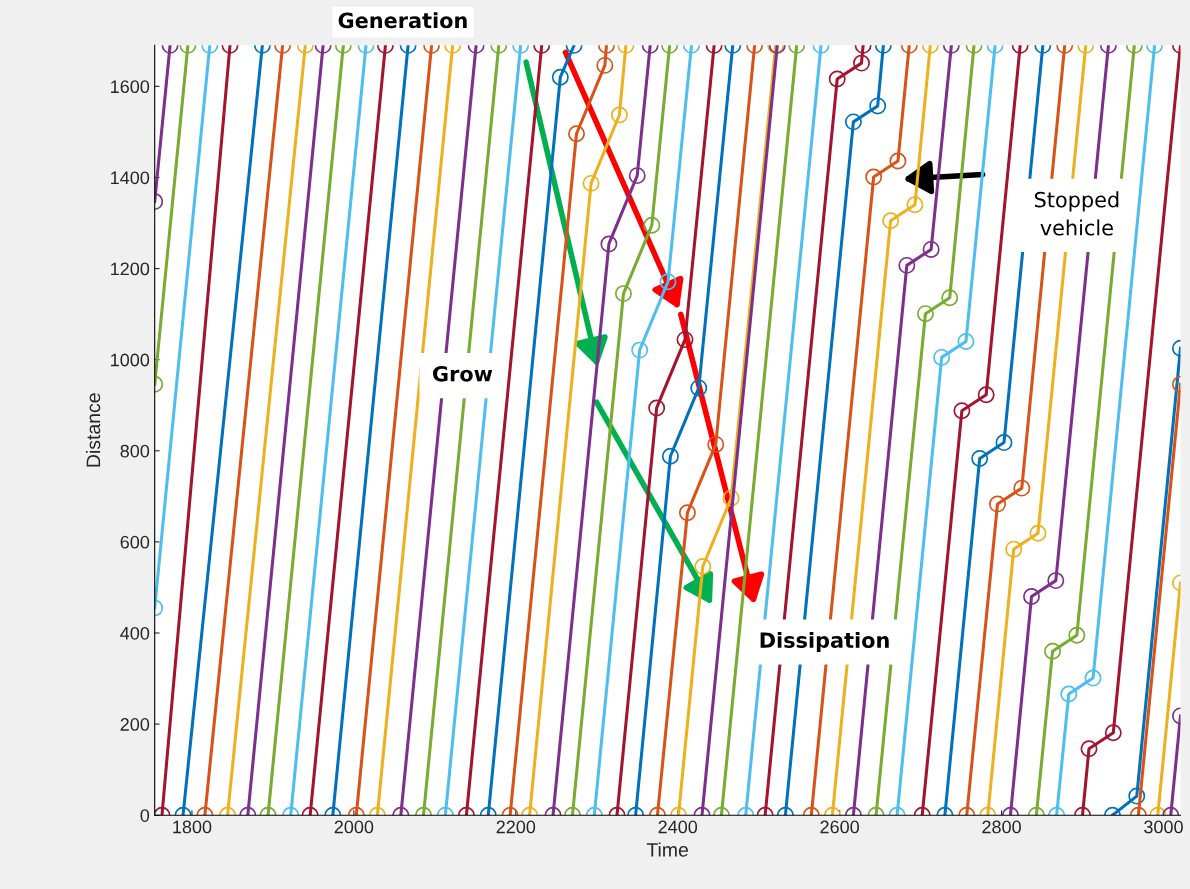 The width and height of the screenshot is (1190, 889). I want to click on y-tick-label: 200, so click(135, 724).